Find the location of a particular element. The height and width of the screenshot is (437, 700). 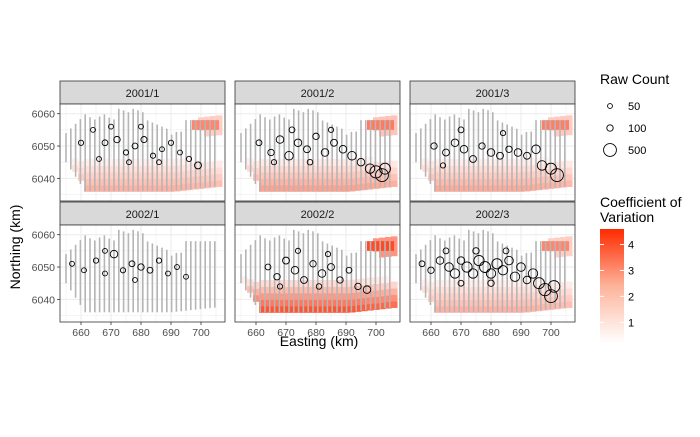

color-legend-tick-label: 4 is located at coordinates (631, 246).